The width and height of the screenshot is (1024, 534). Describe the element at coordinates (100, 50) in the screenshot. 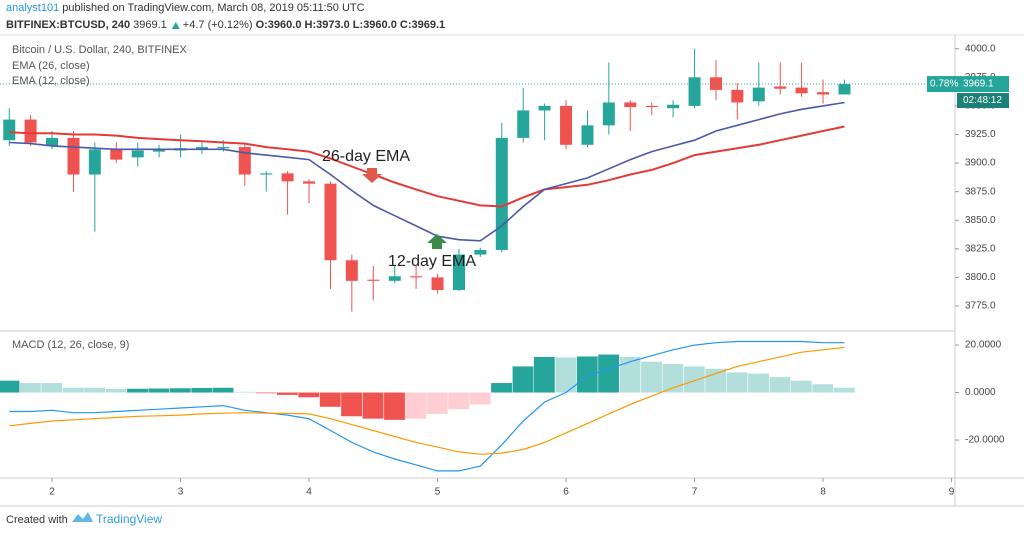

I see `chart-title: Bitcoin / U.S. Dollar, 240, BITFINEX` at that location.